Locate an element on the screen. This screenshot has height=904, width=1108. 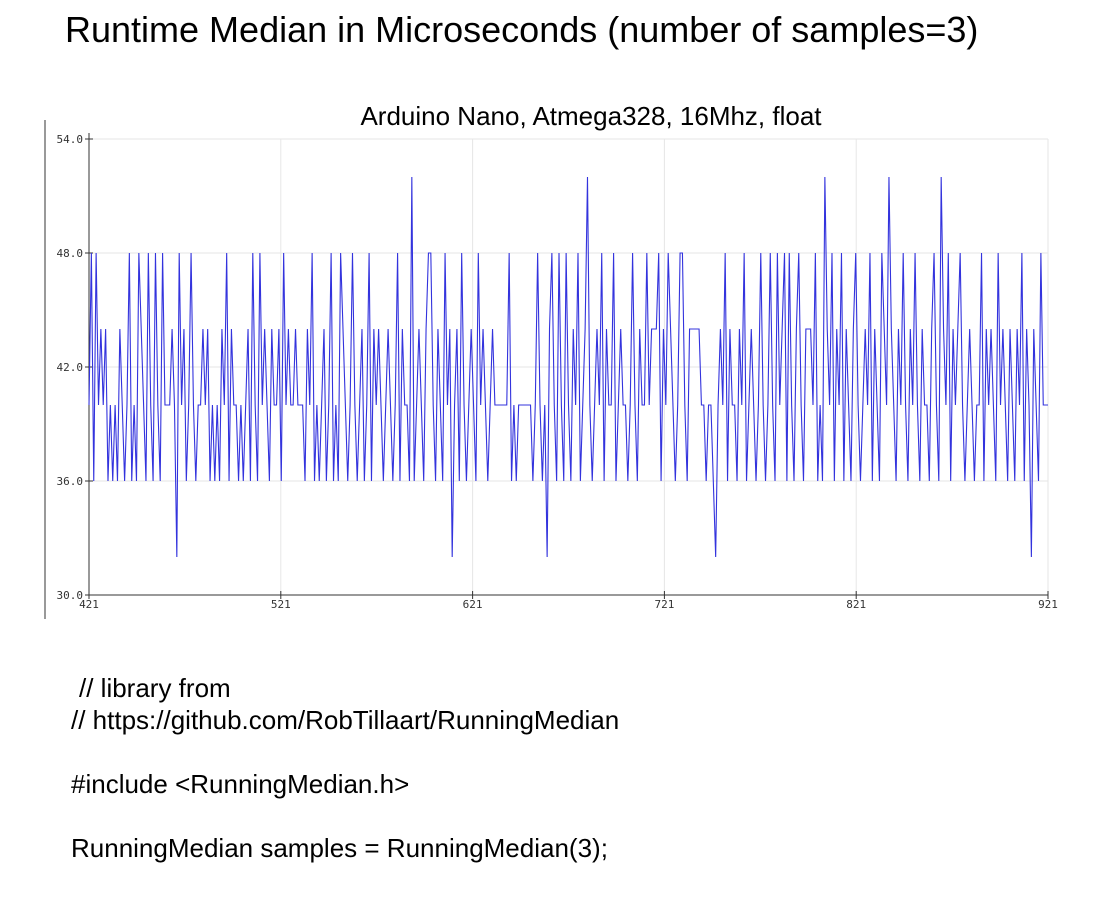
chart-title: Arduino Nano, Atmega328, 16Mhz, float is located at coordinates (591, 116).